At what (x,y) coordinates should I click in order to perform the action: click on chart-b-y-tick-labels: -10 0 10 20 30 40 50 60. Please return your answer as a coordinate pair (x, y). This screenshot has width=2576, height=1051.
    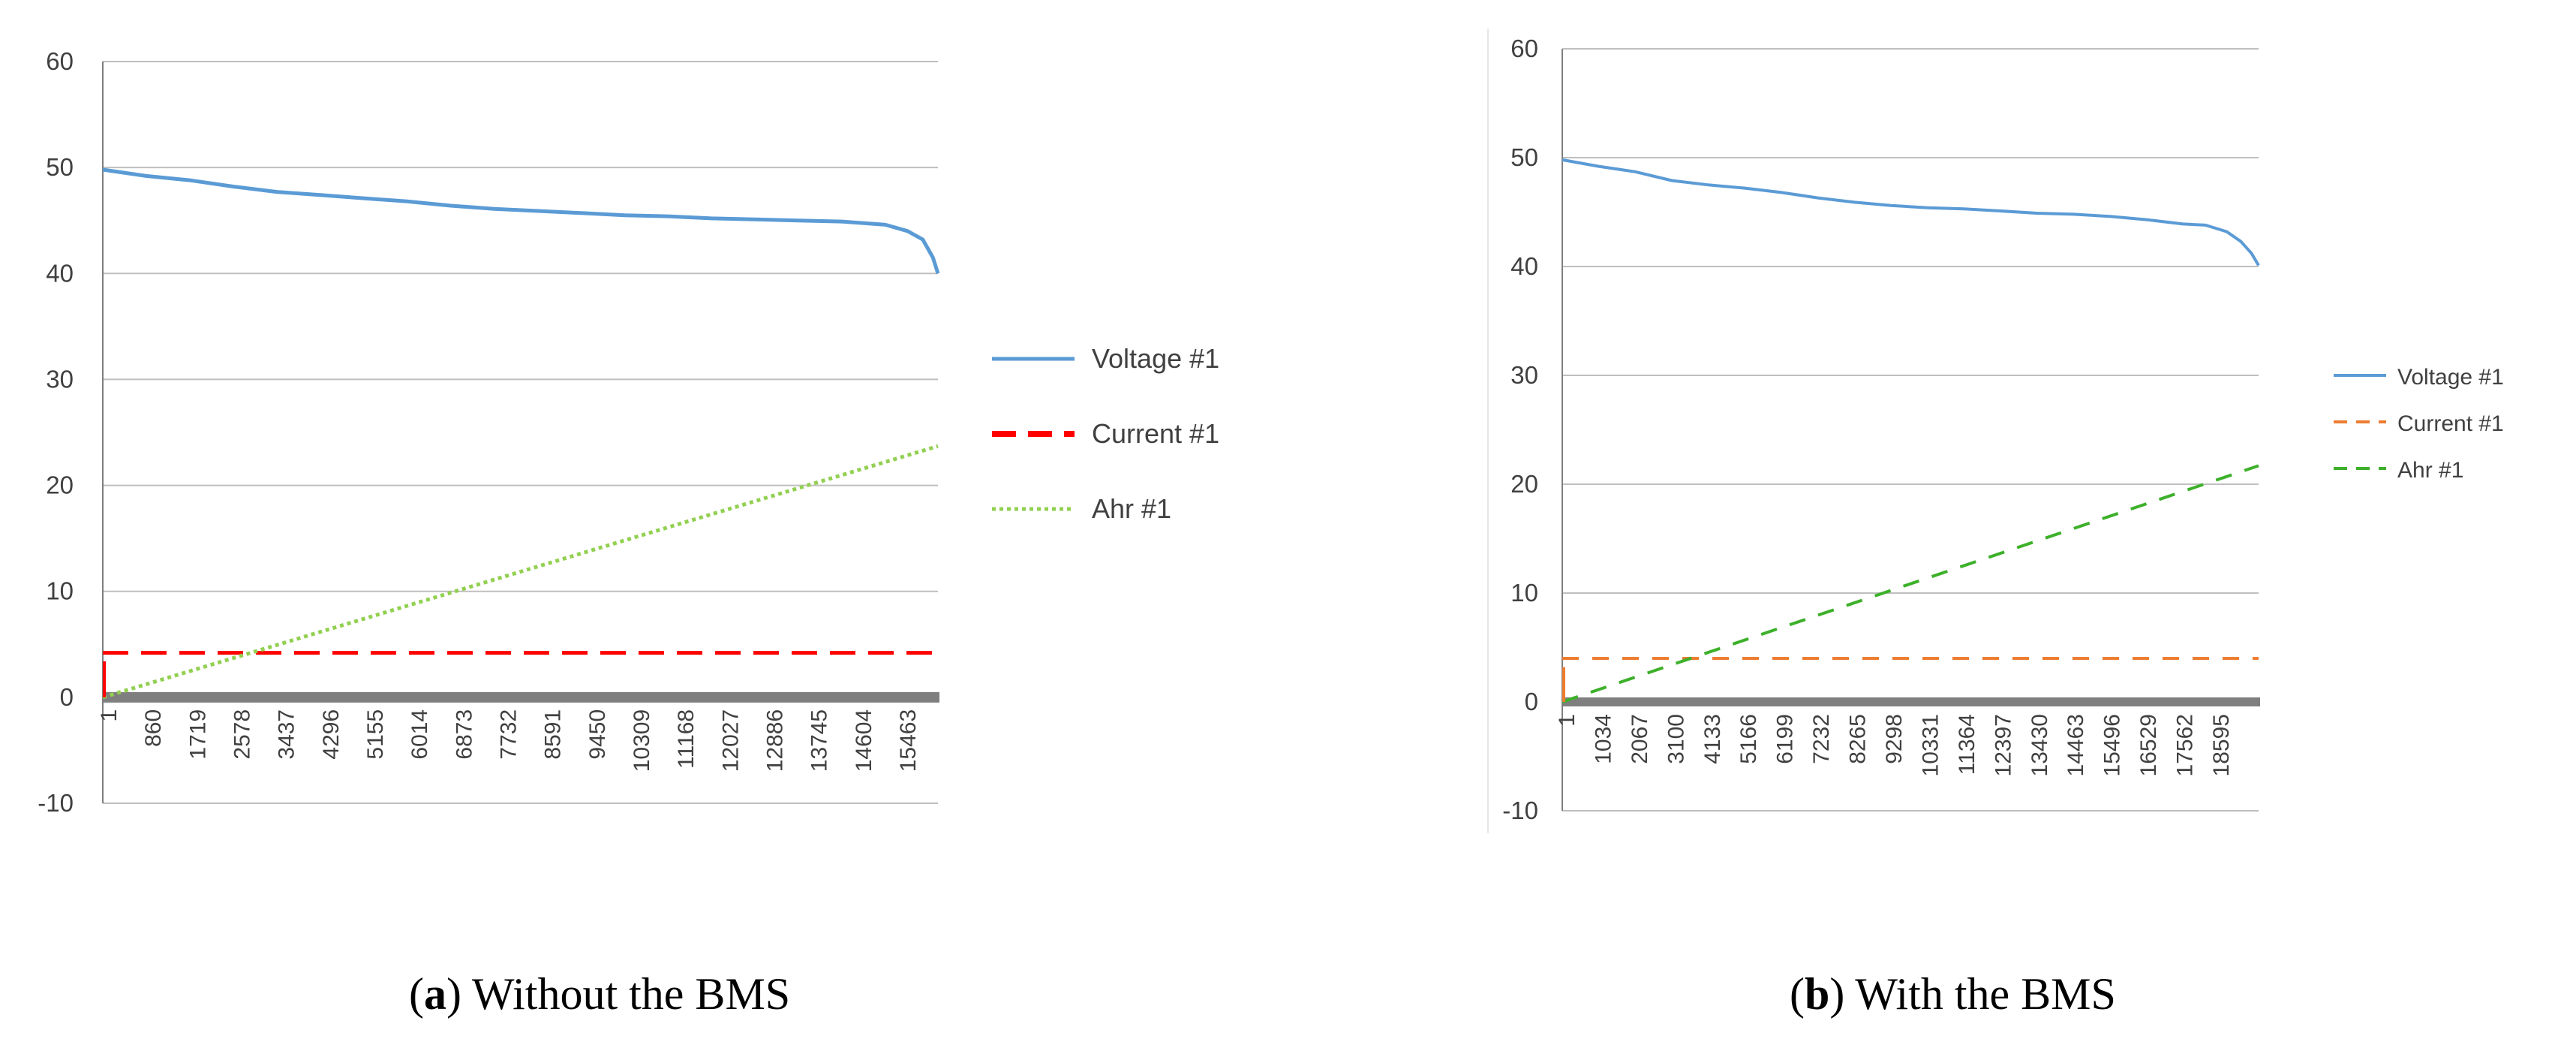
    Looking at the image, I should click on (1520, 429).